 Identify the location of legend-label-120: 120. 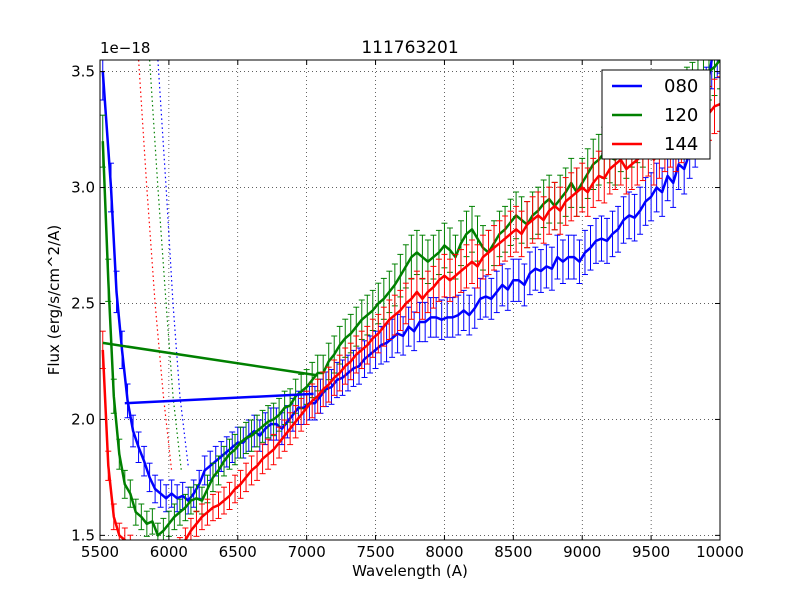
(681, 115).